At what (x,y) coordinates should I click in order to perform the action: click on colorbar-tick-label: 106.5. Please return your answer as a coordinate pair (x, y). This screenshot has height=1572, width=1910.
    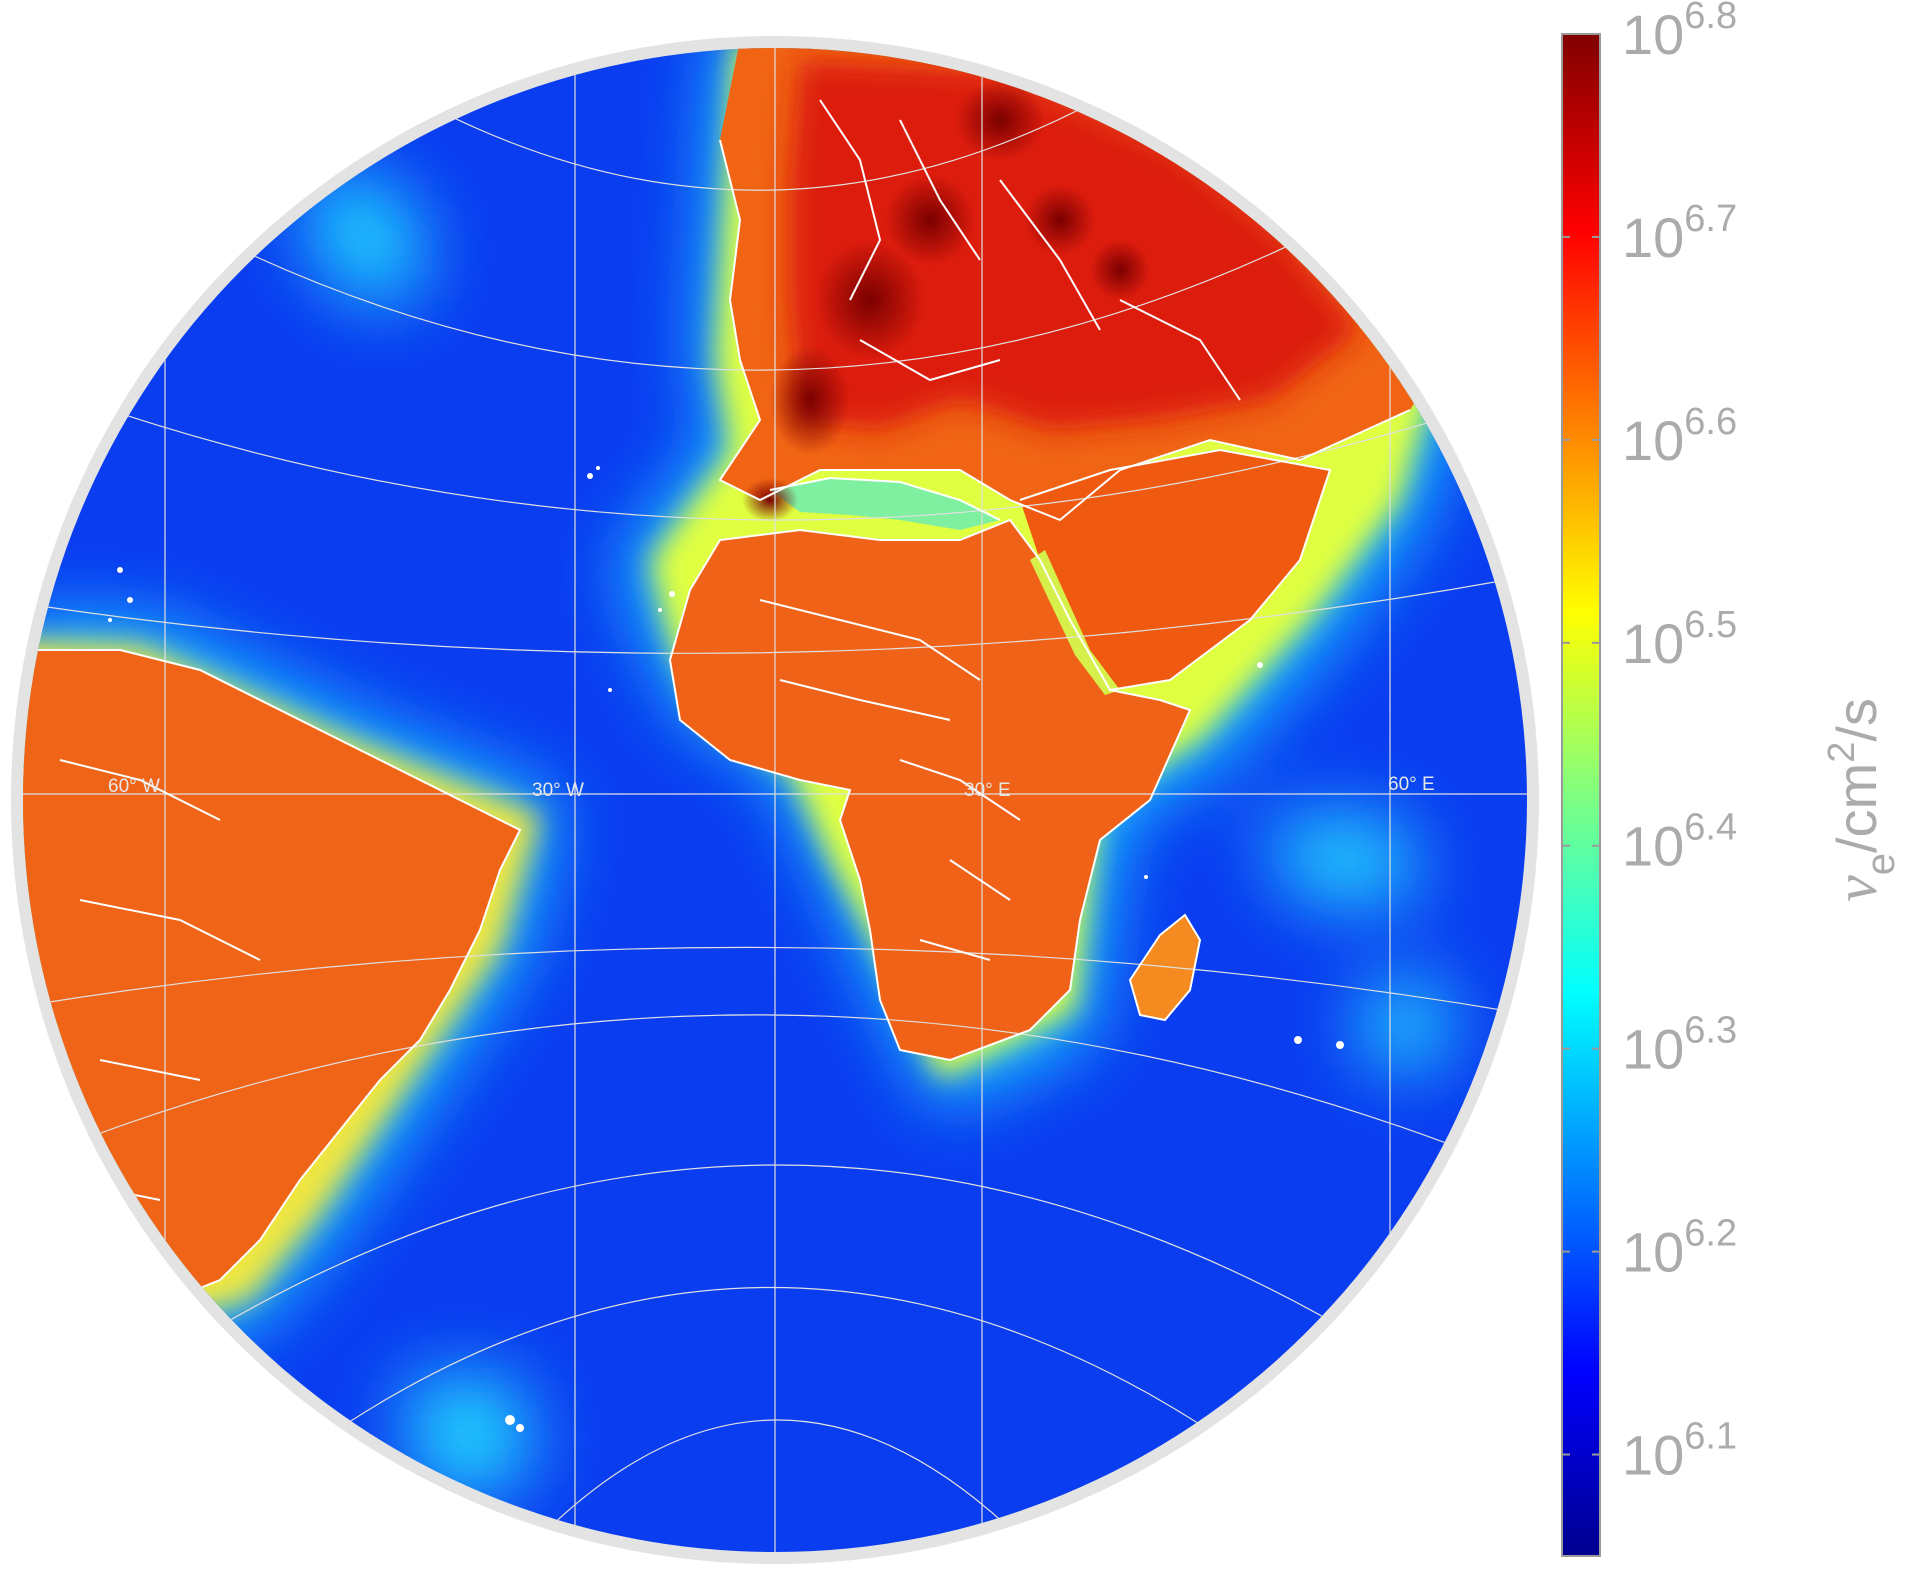
    Looking at the image, I should click on (1679, 639).